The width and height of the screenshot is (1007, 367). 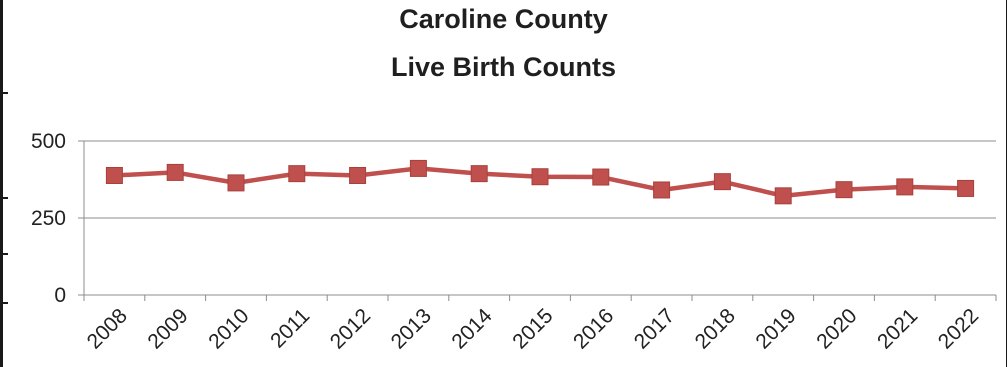 What do you see at coordinates (350, 328) in the screenshot?
I see `x-tick-label: 2012` at bounding box center [350, 328].